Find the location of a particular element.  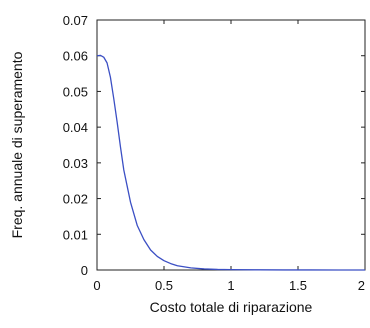

x-axis-label: Costo totale di riparazione is located at coordinates (231, 307).